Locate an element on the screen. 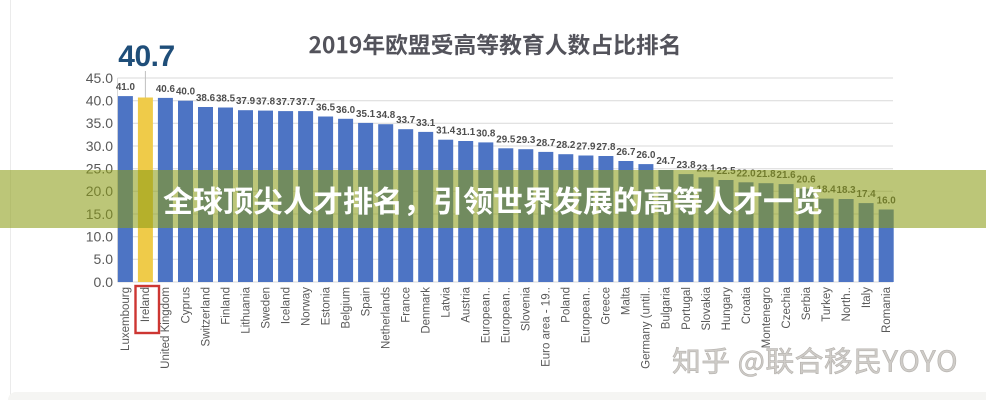 This screenshot has width=986, height=400. svg-text: 35.1 is located at coordinates (366, 114).